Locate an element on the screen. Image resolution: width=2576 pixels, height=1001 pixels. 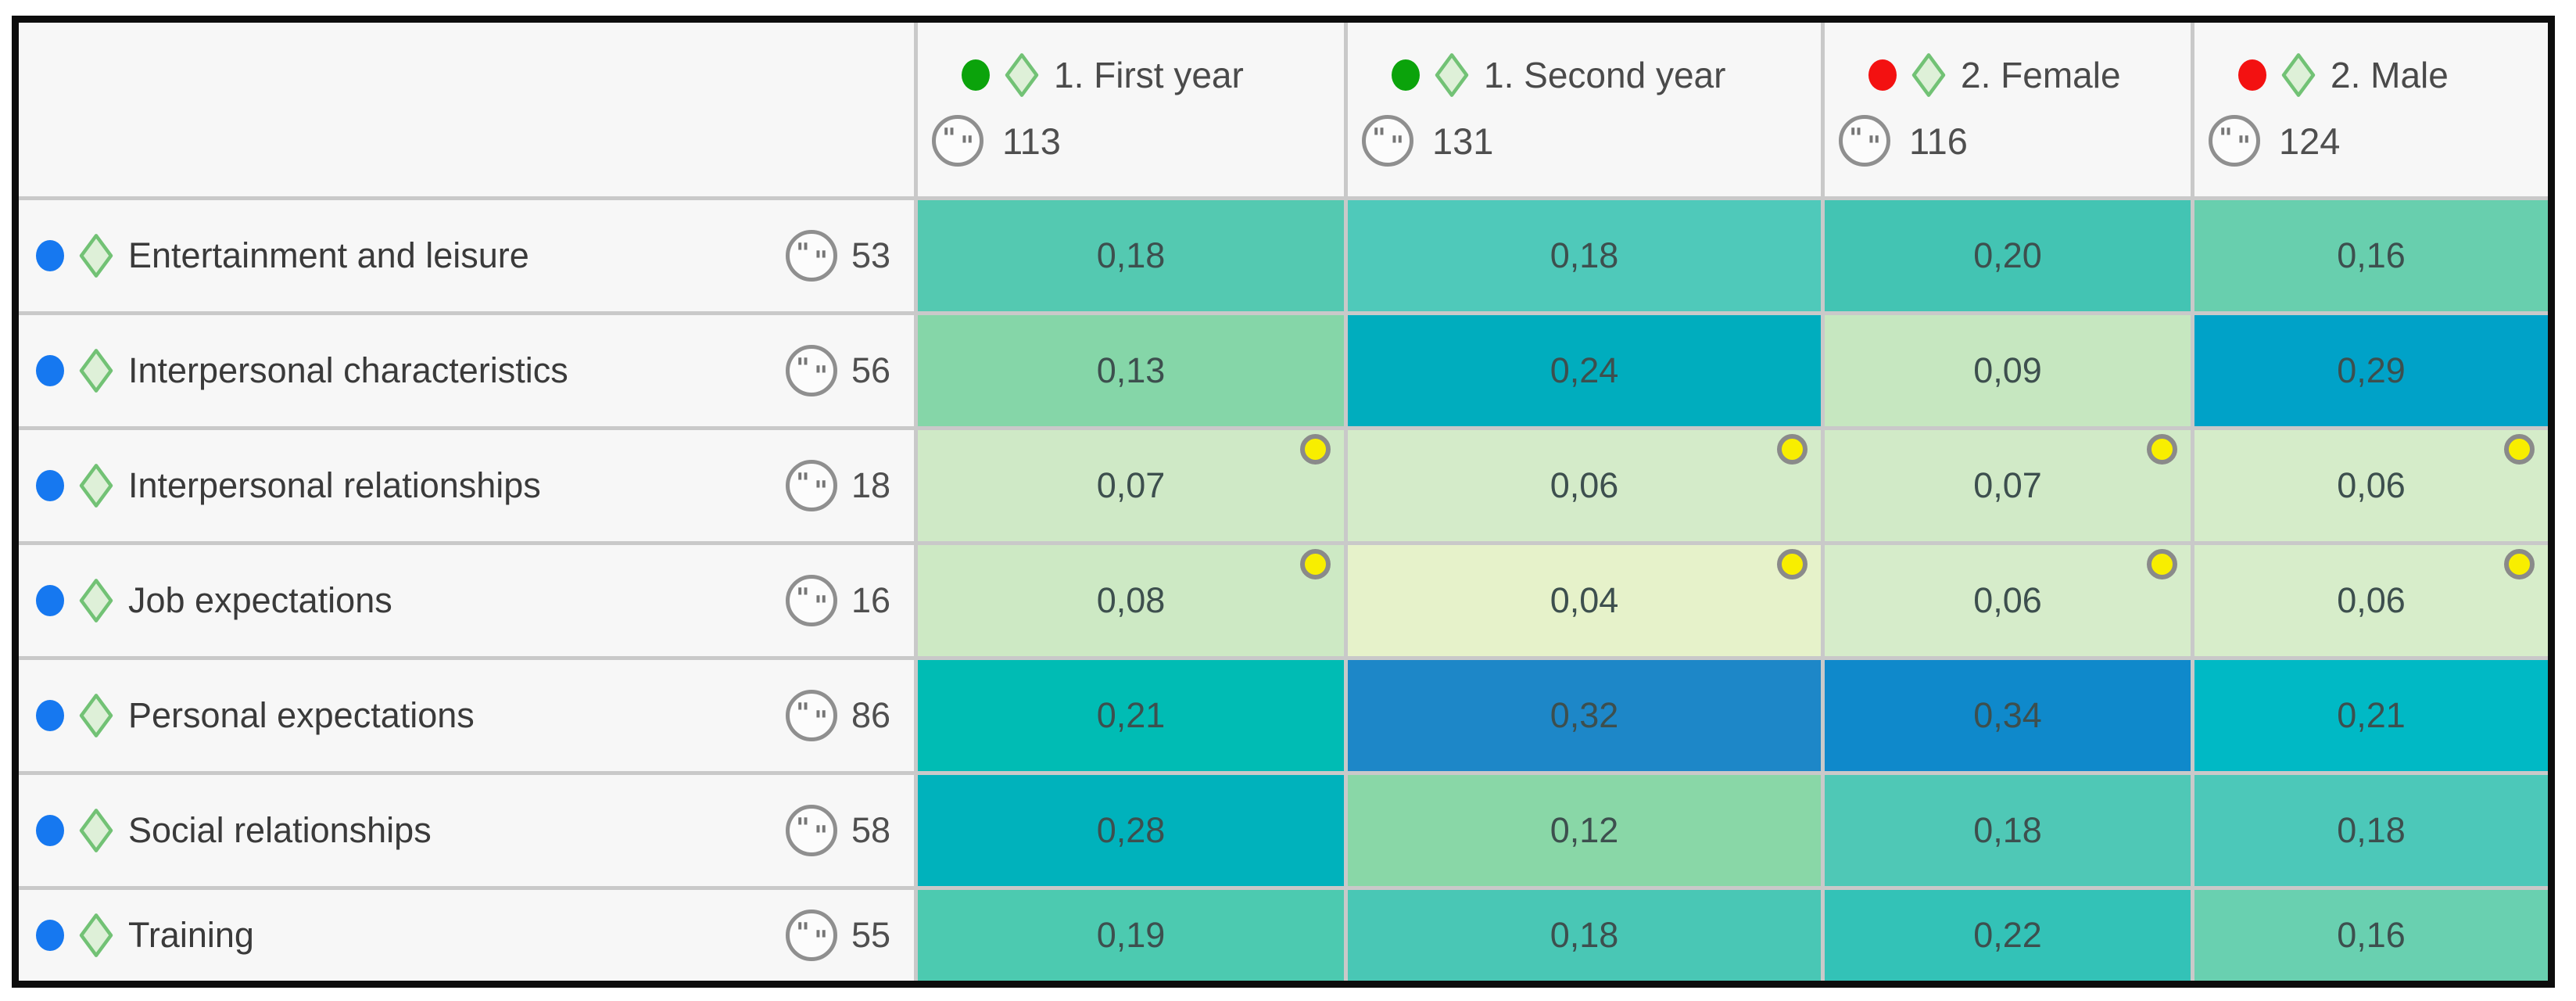
cell-value: 0,19 is located at coordinates (1131, 935).